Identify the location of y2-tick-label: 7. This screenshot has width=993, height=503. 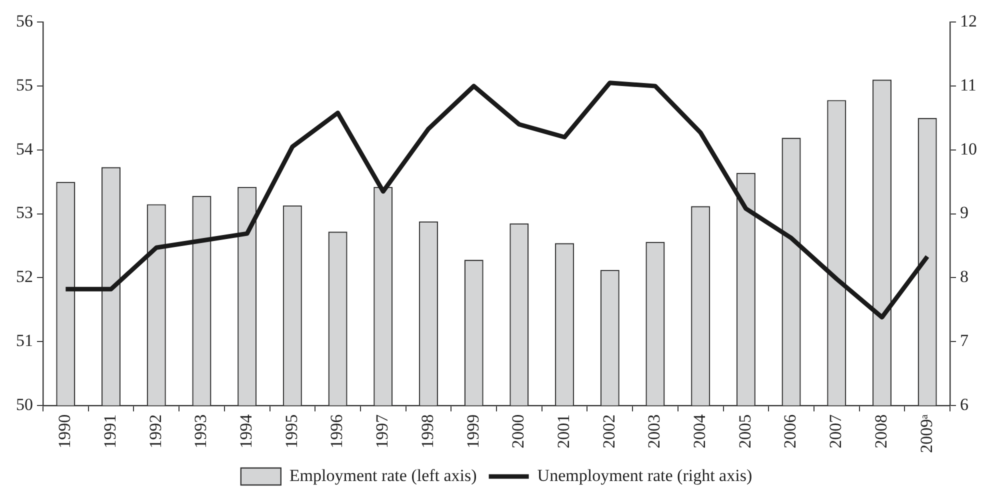
(964, 340).